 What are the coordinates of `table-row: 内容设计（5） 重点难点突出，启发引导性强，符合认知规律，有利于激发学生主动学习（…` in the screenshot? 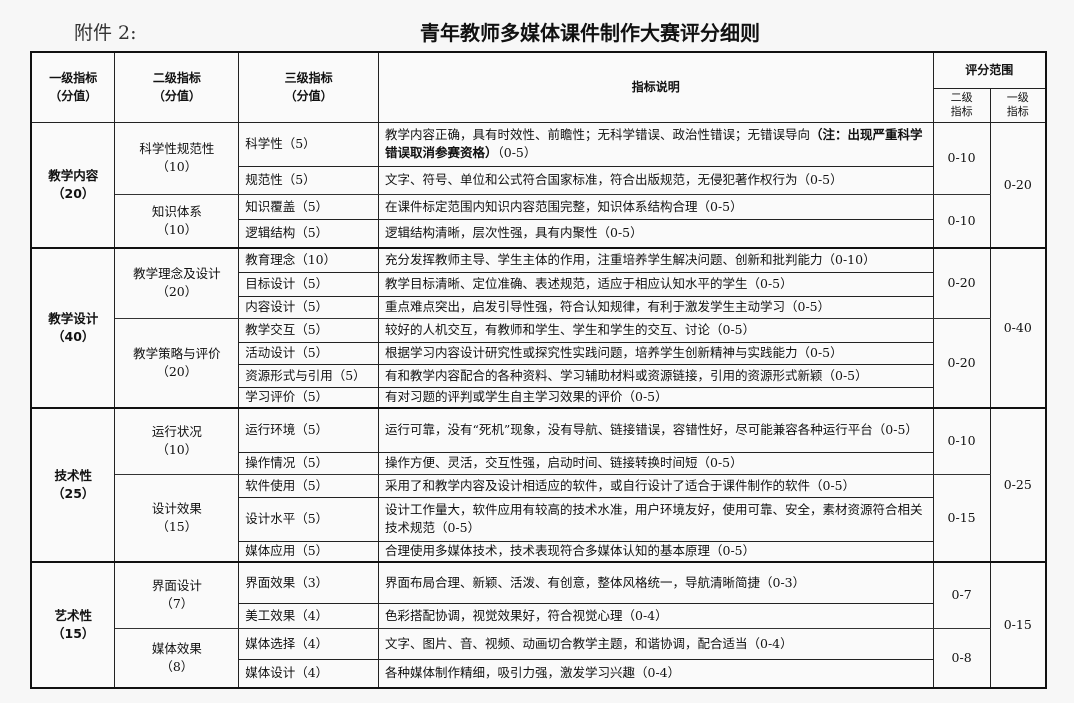 It's located at (538, 307).